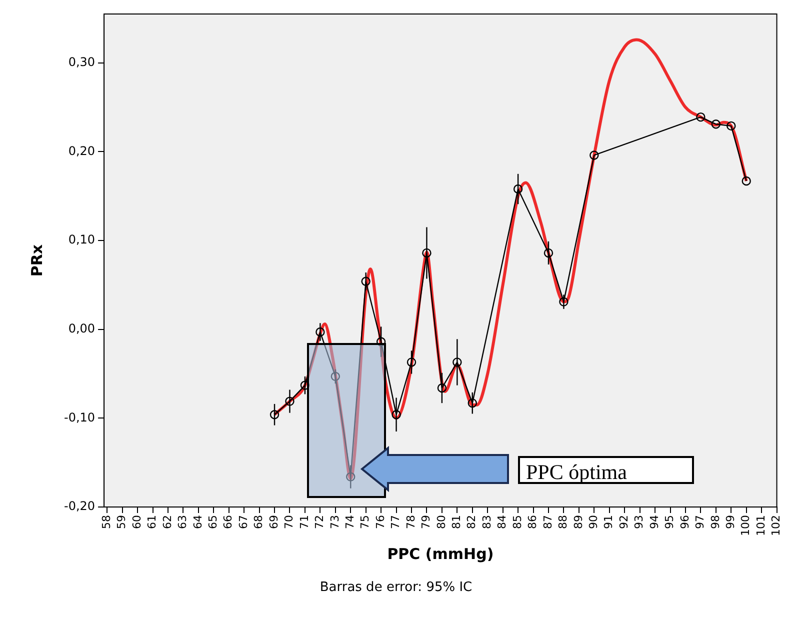  What do you see at coordinates (609, 522) in the screenshot?
I see `x-tick-label: 91` at bounding box center [609, 522].